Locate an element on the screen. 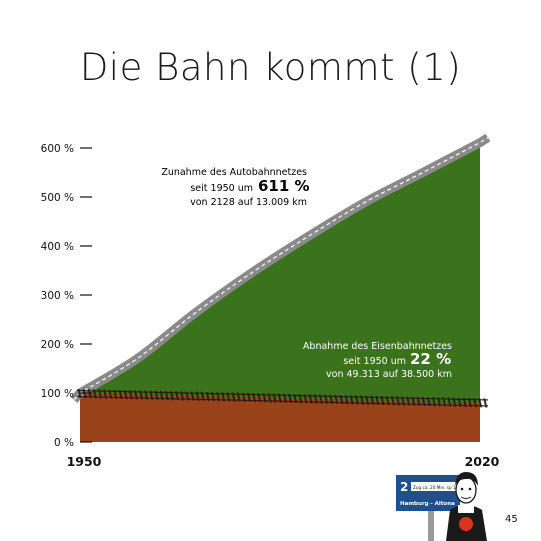  eisenbahn-annotation-line1: Abnahme des Eisenbahnnetzes is located at coordinates (377, 346).